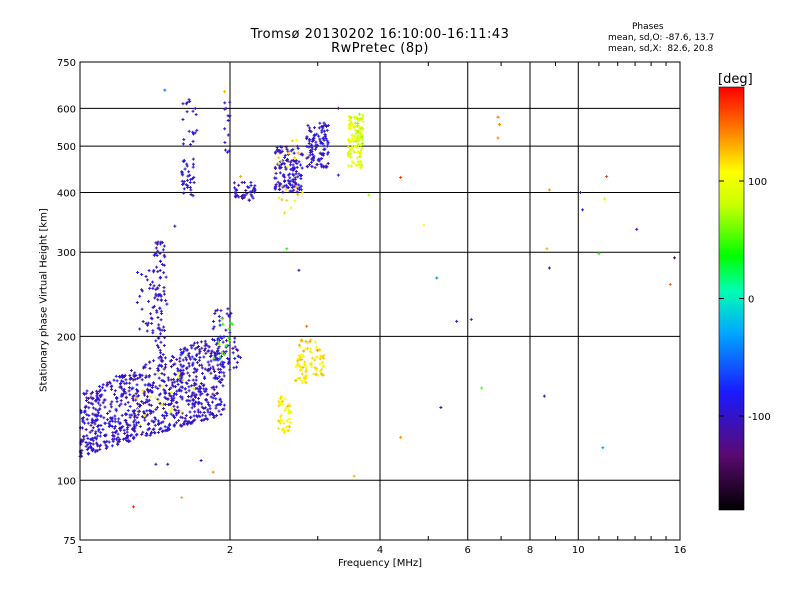 Image resolution: width=800 pixels, height=600 pixels. Describe the element at coordinates (661, 49) in the screenshot. I see `phases-x-stats: mean, sd,X: 82.6, 20.8` at that location.